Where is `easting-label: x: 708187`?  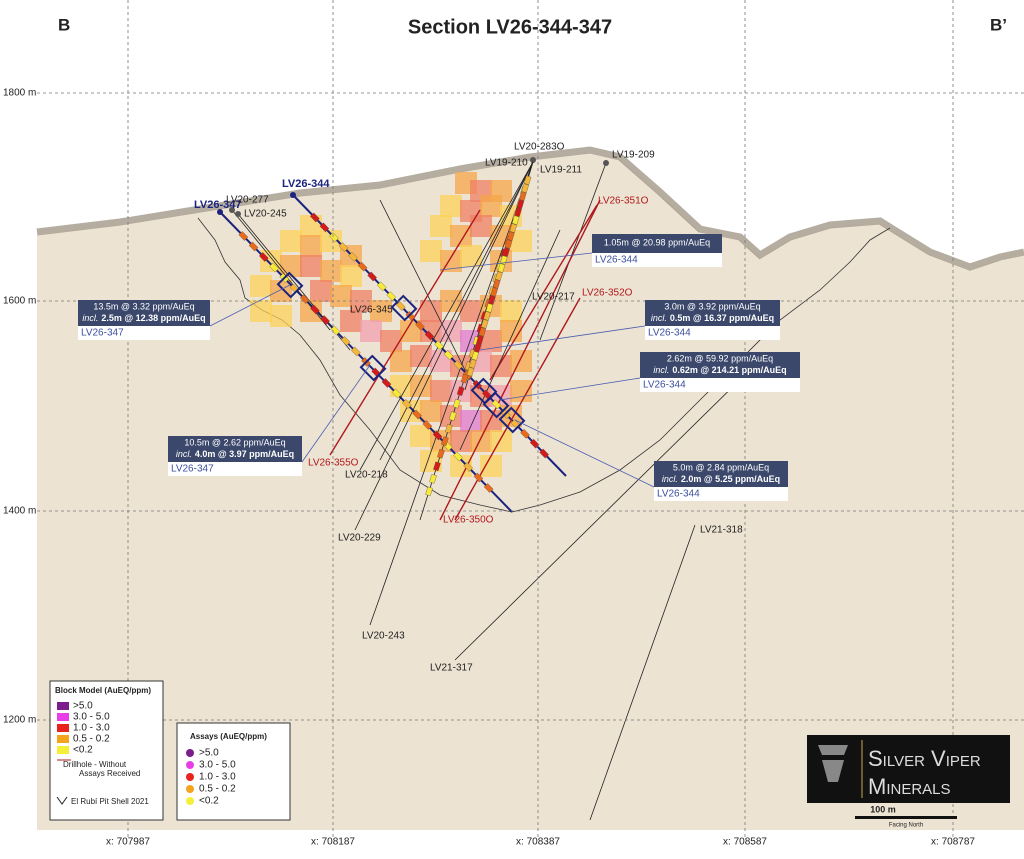
easting-label: x: 708187 is located at coordinates (333, 842).